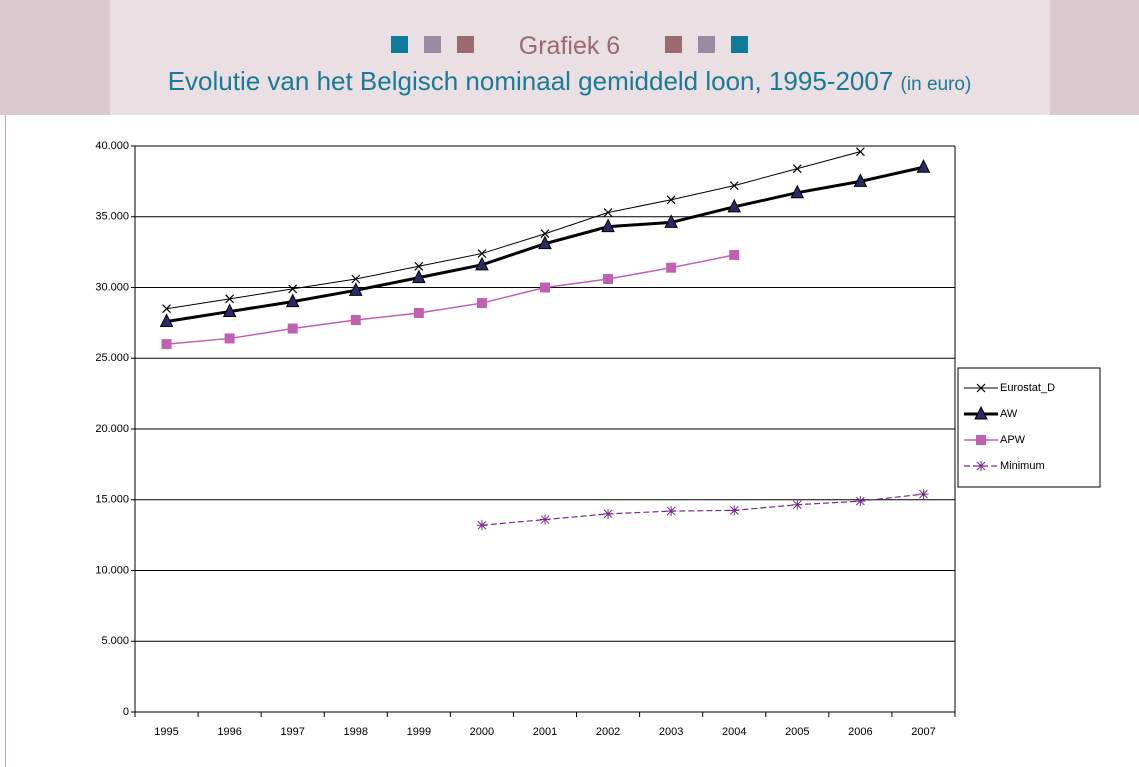 Image resolution: width=1139 pixels, height=767 pixels. I want to click on y-tick-label: 0, so click(126, 712).